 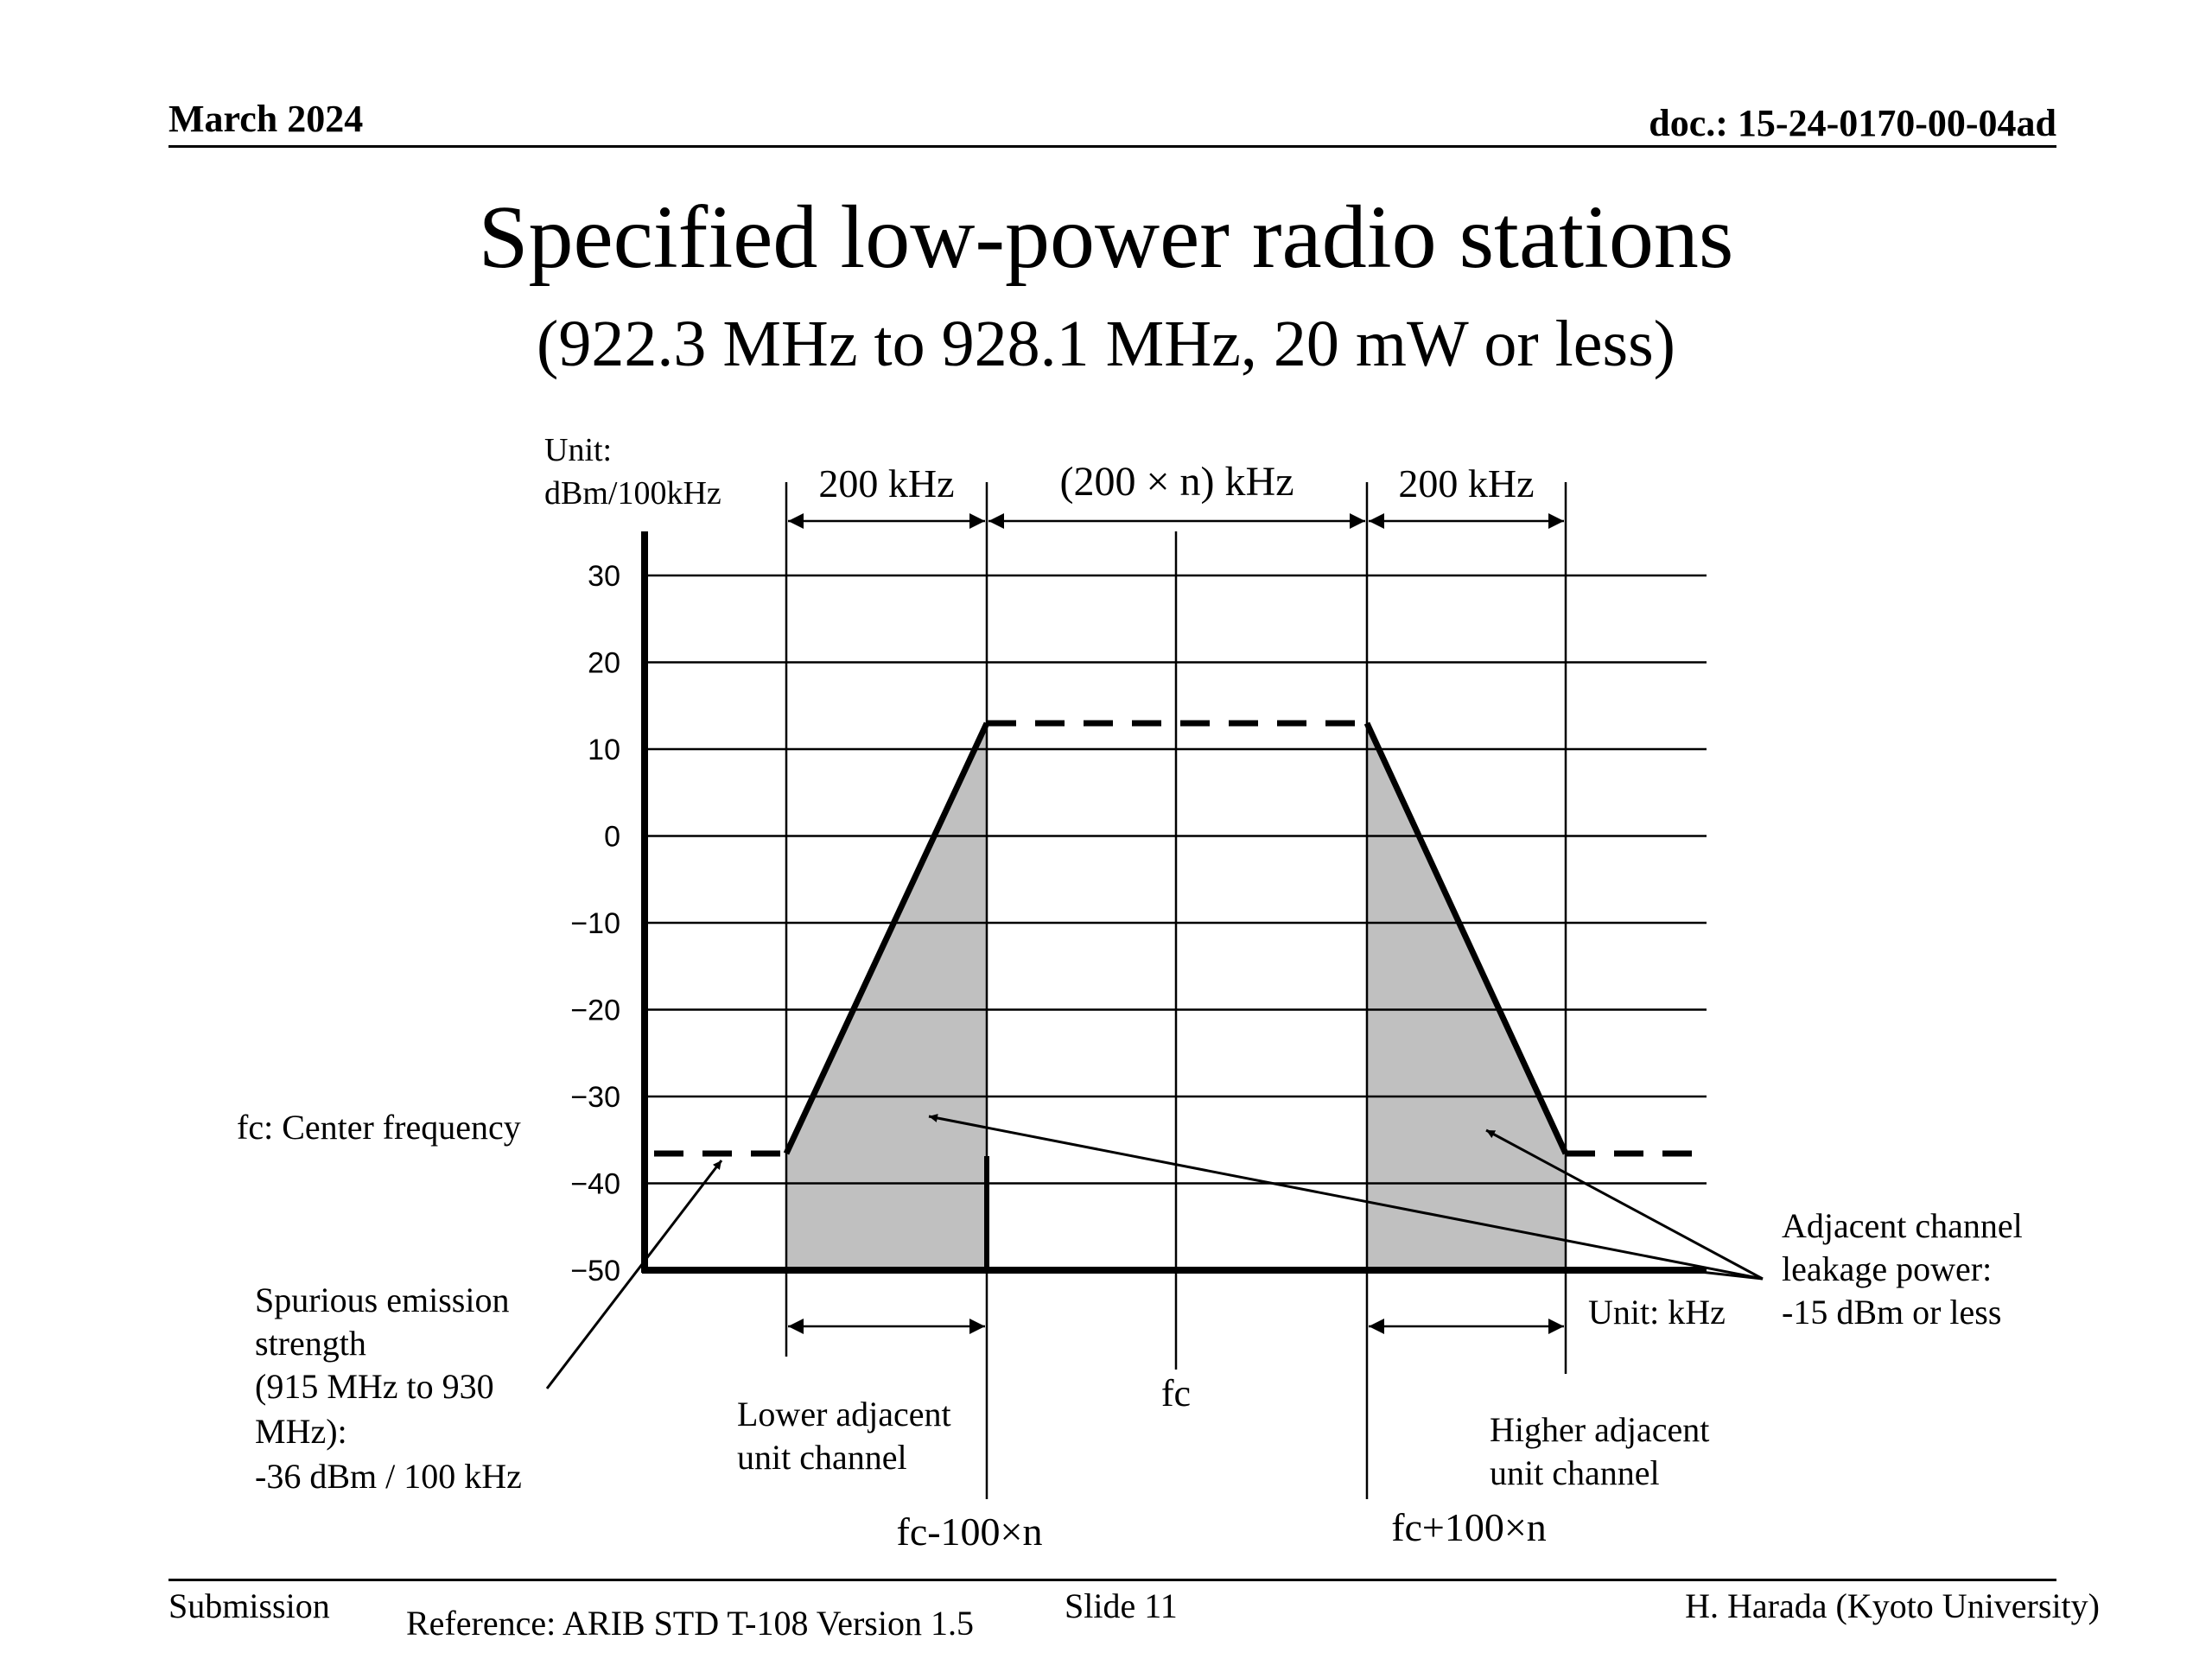 I want to click on fc-plus-label: fc+100×n, so click(x=1469, y=1527).